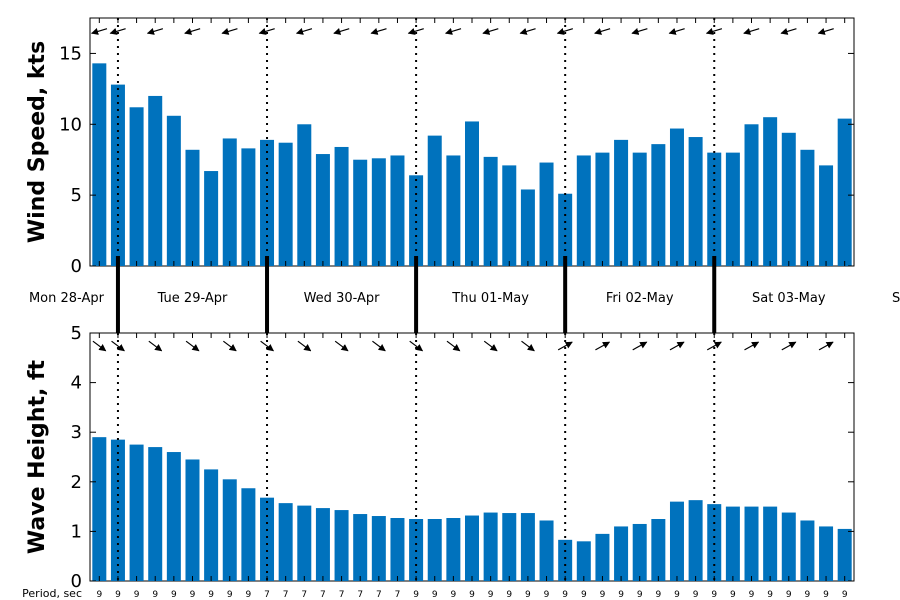 The image size is (900, 600). I want to click on y-tick-label: 3, so click(76, 432).